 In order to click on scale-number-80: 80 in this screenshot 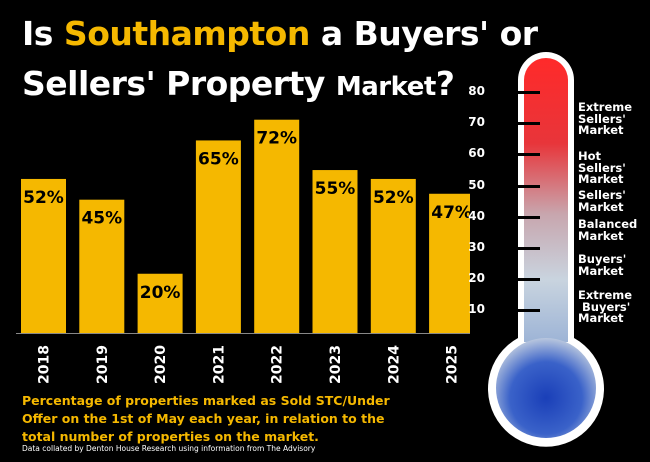, I will do `click(476, 91)`.